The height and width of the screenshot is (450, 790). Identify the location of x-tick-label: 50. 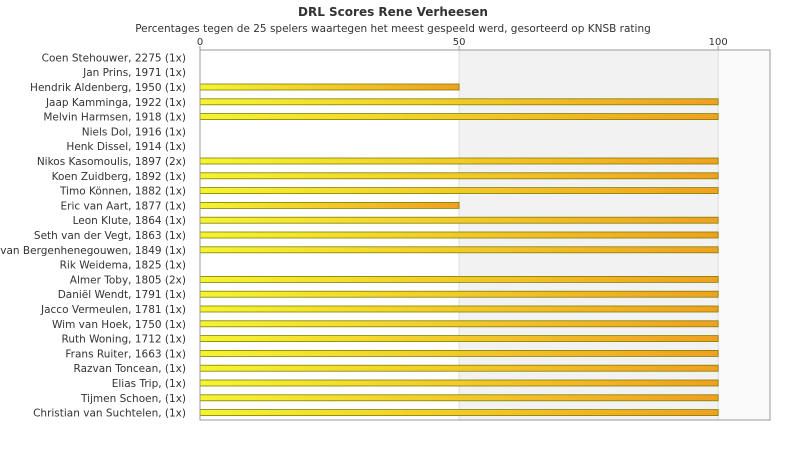
(459, 42).